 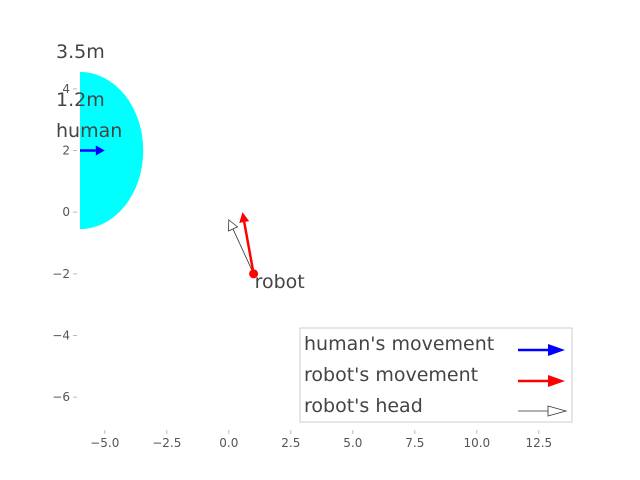 What do you see at coordinates (66, 89) in the screenshot?
I see `y-tick-label: 4` at bounding box center [66, 89].